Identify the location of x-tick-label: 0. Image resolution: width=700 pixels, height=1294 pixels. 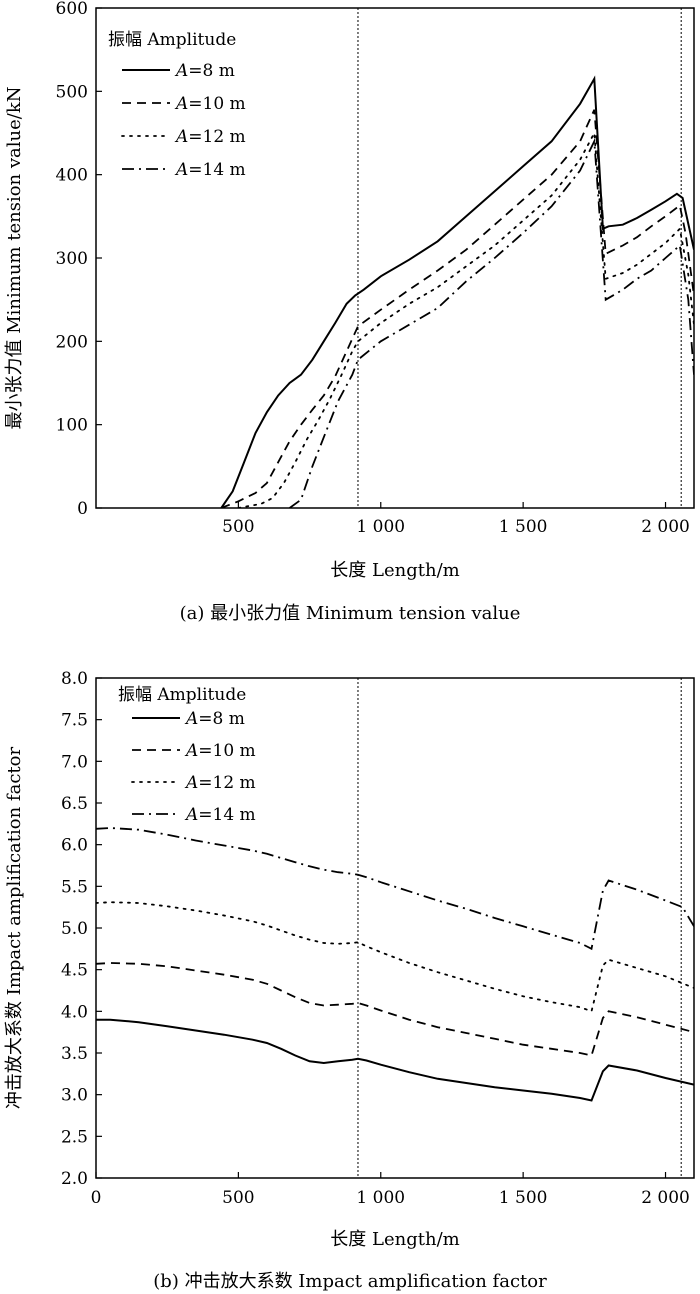
(96, 1198).